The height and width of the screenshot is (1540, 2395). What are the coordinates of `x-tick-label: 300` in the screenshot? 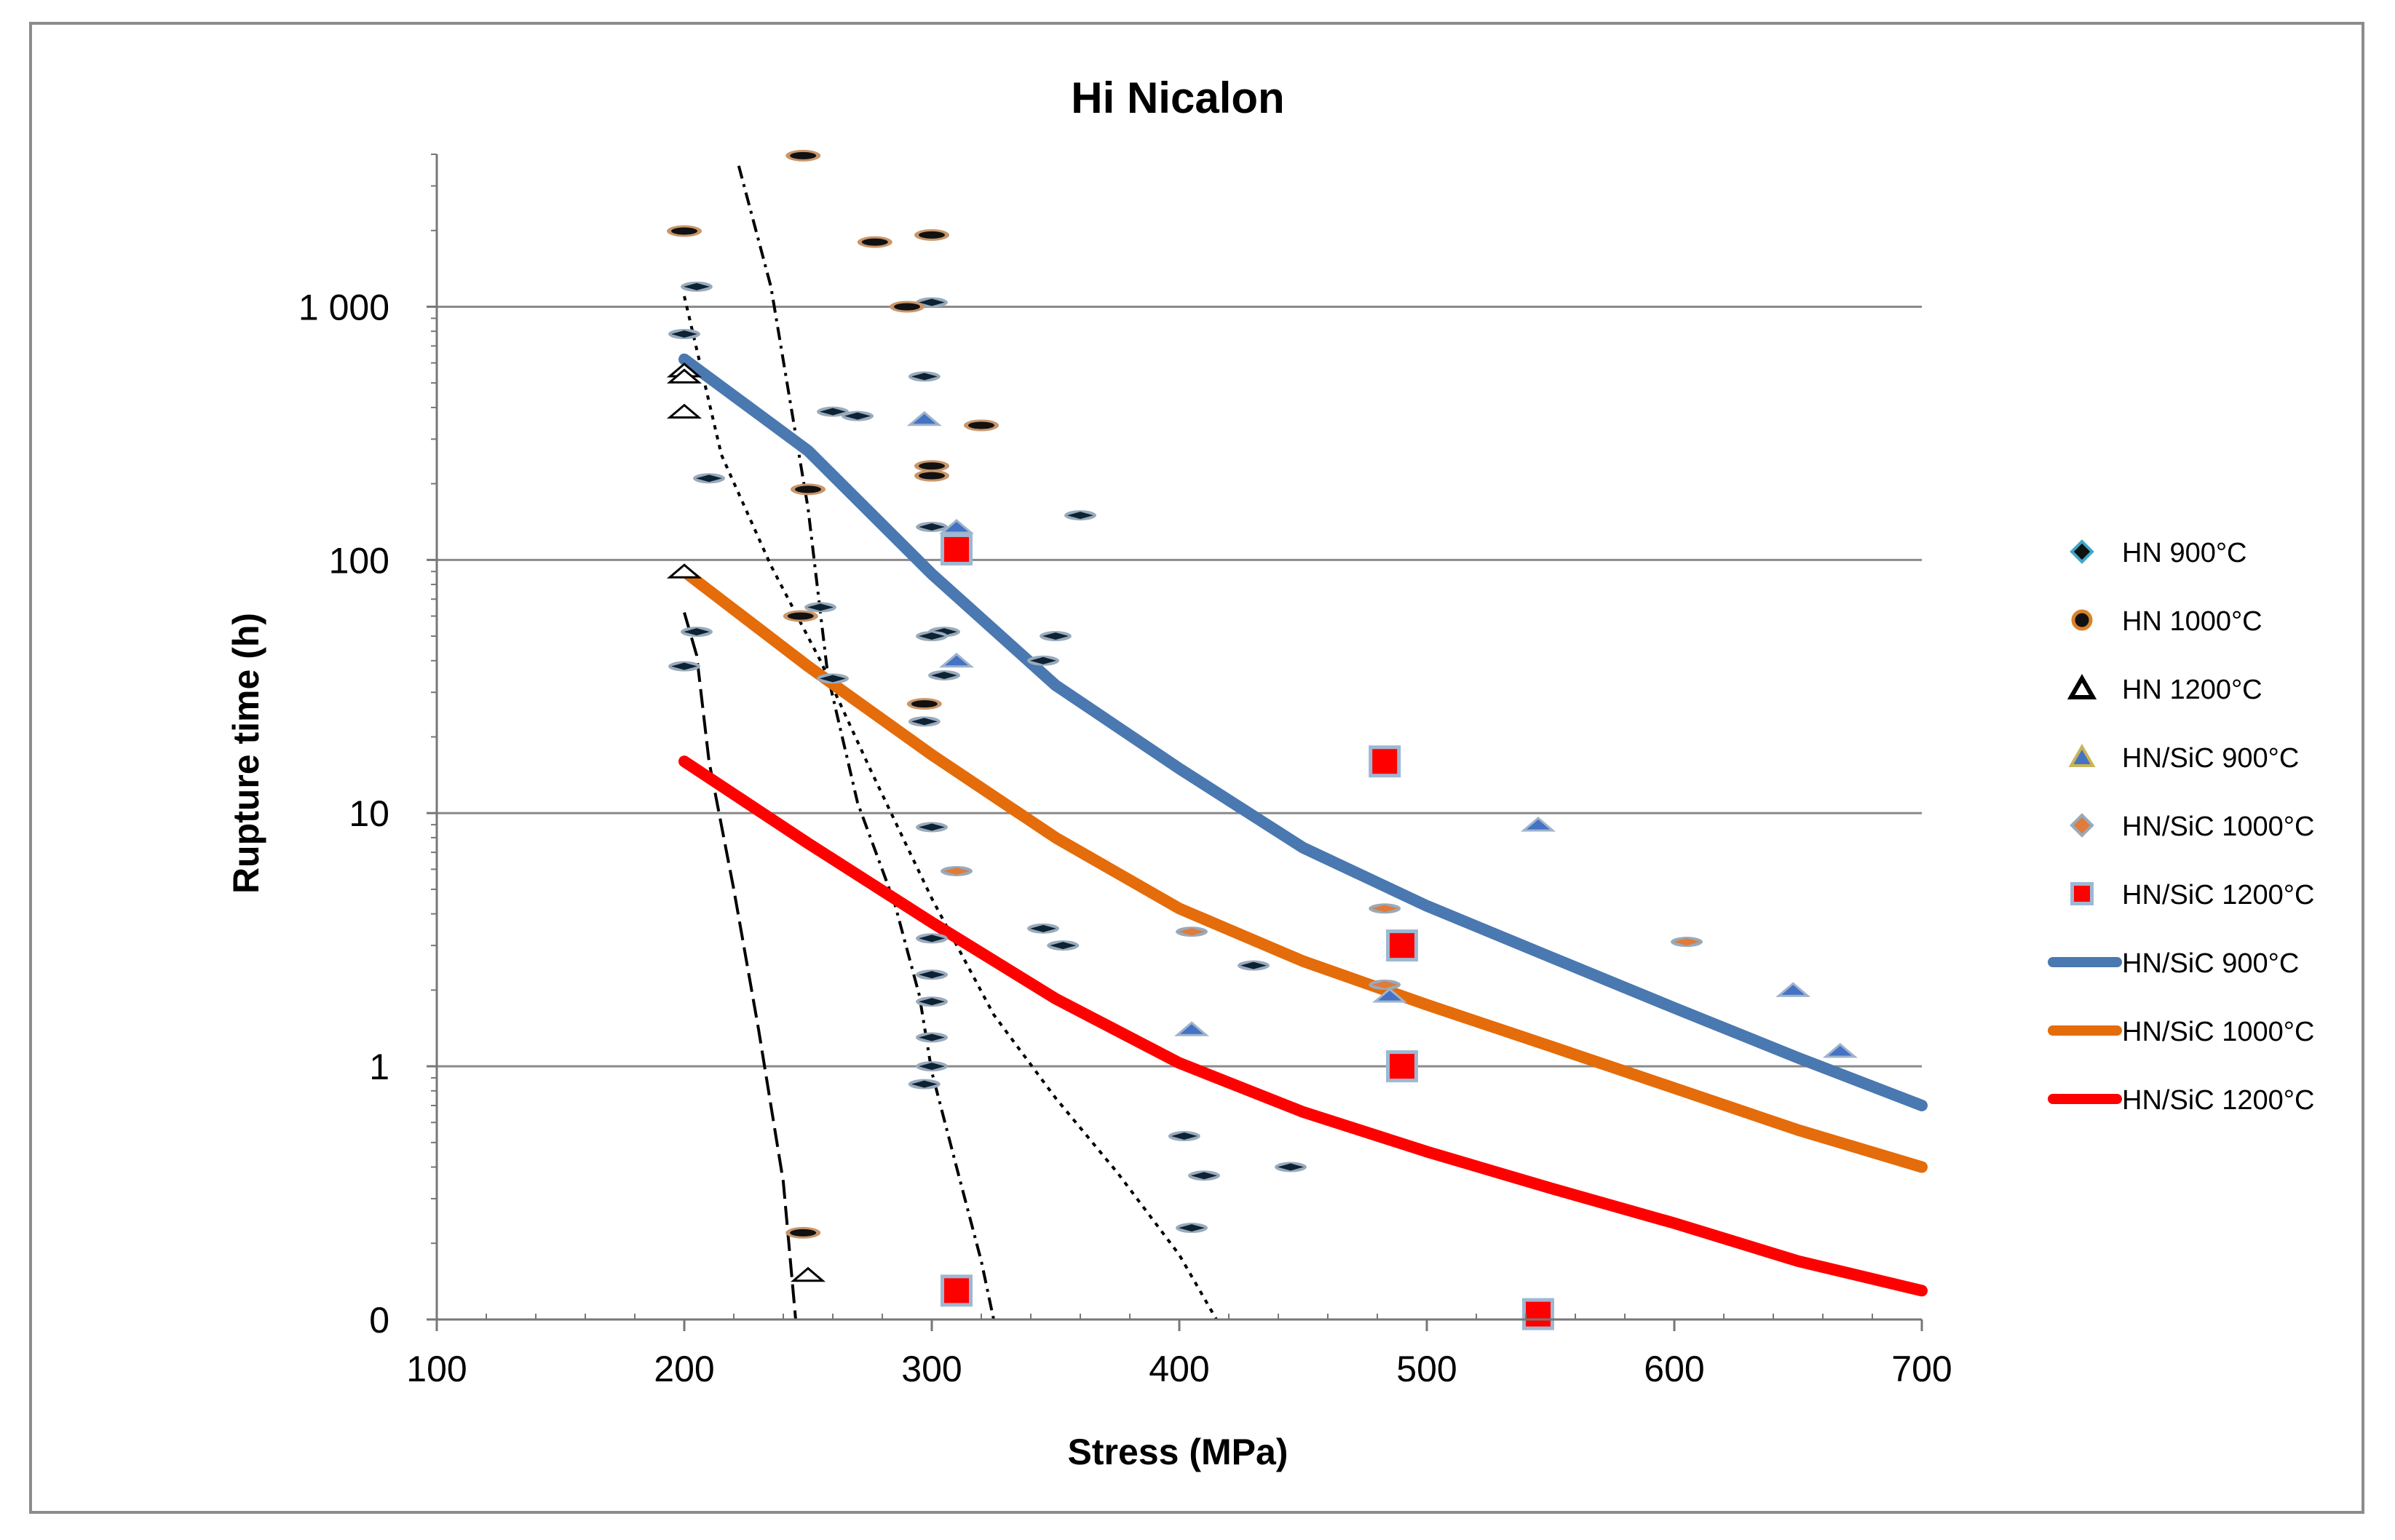 It's located at (931, 1369).